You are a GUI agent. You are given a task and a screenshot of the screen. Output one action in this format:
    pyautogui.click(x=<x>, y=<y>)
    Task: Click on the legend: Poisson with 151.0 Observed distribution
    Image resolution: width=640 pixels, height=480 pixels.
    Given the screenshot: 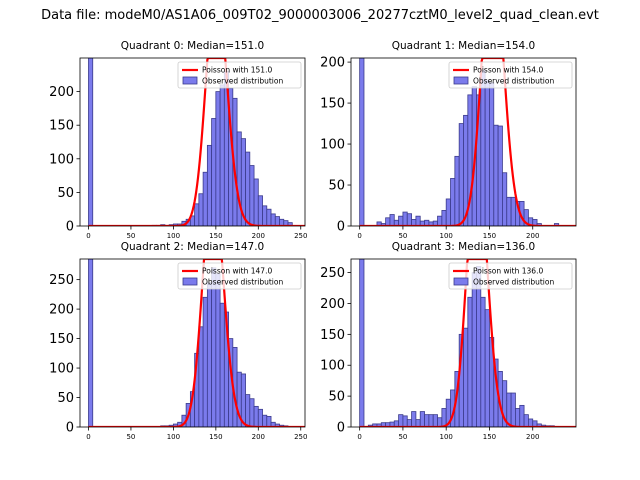 What is the action you would take?
    pyautogui.click(x=239, y=75)
    